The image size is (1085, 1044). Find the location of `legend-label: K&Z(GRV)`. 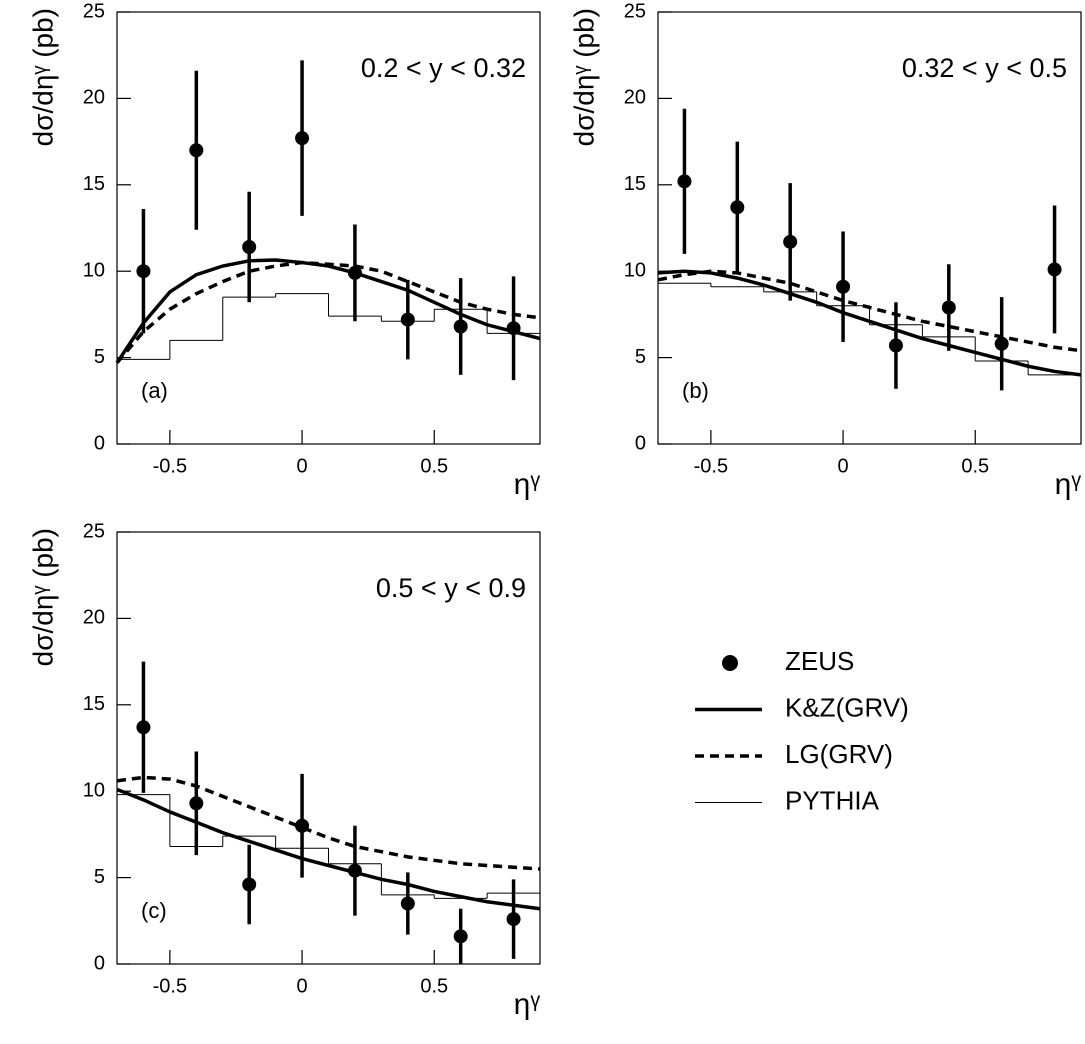

legend-label: K&Z(GRV) is located at coordinates (847, 707).